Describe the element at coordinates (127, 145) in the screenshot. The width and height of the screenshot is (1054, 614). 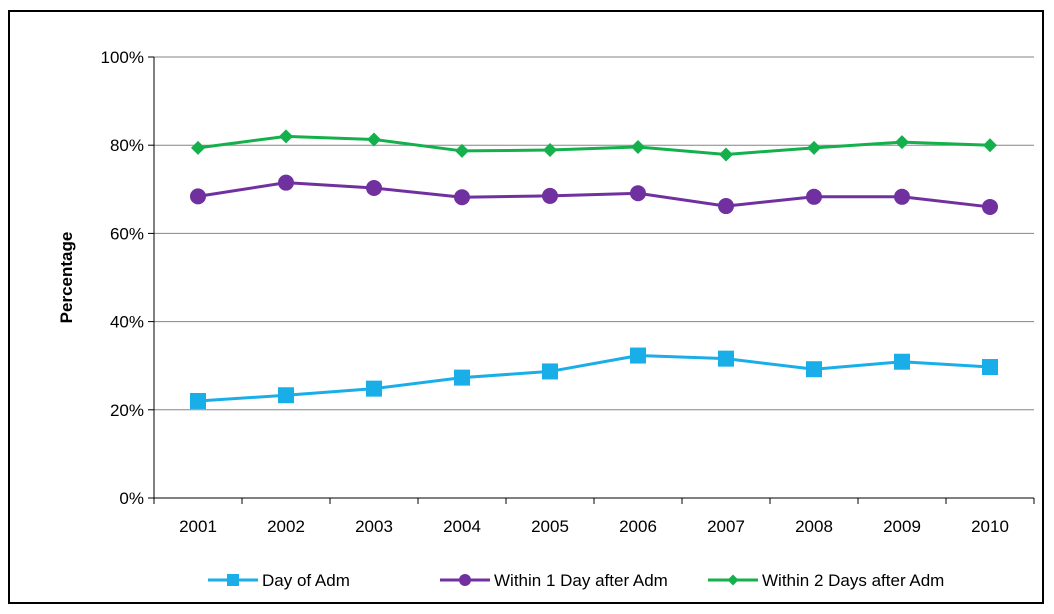
I see `y-tick-label: 80%` at that location.